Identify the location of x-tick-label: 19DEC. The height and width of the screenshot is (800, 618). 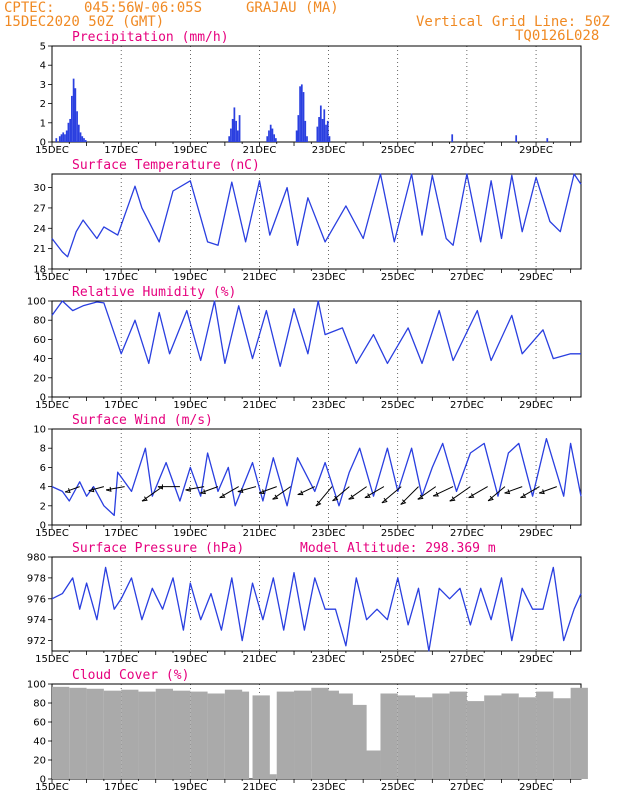
(190, 787).